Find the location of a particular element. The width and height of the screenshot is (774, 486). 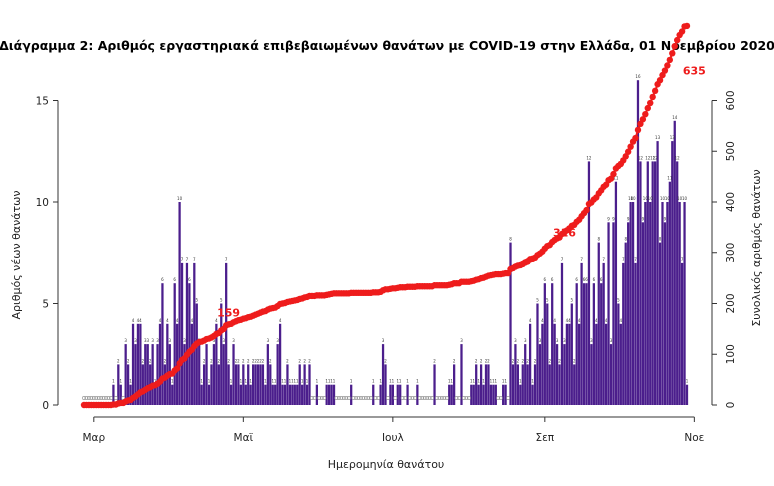

right-tick-label: 400 is located at coordinates (731, 202).